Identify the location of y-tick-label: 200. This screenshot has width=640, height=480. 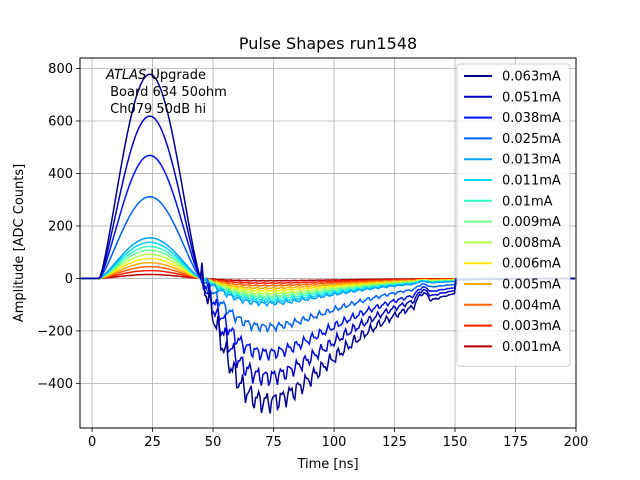
(60, 226).